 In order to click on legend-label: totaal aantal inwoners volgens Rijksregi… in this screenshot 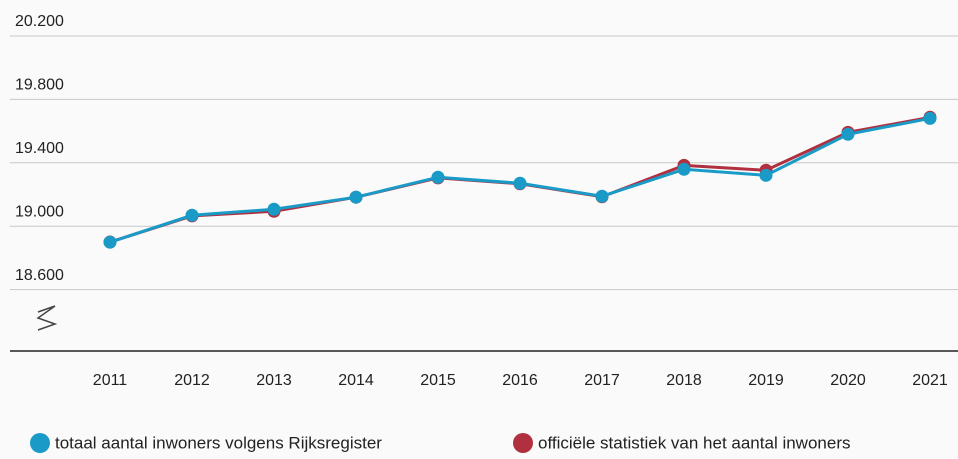, I will do `click(218, 442)`.